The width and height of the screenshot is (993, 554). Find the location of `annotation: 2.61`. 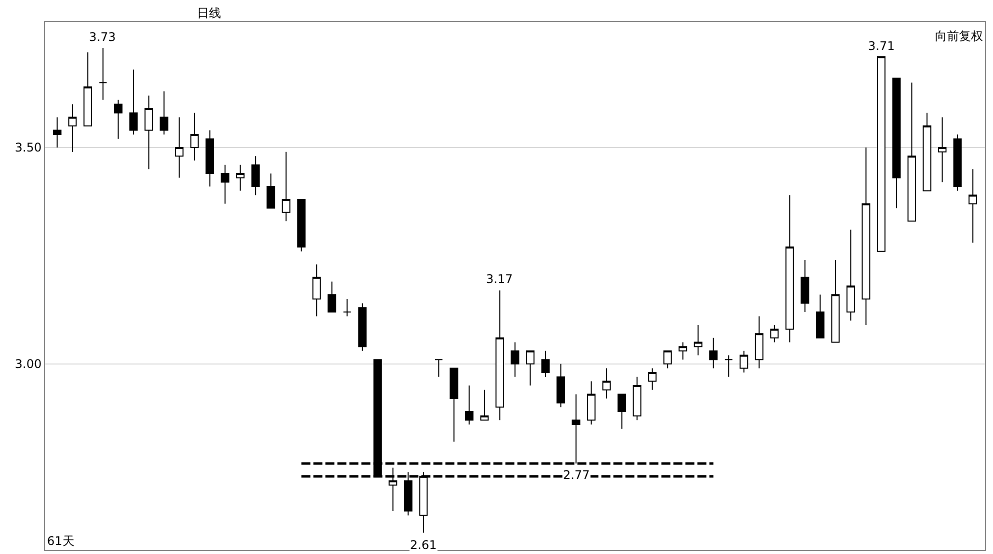

annotation: 2.61 is located at coordinates (423, 545).